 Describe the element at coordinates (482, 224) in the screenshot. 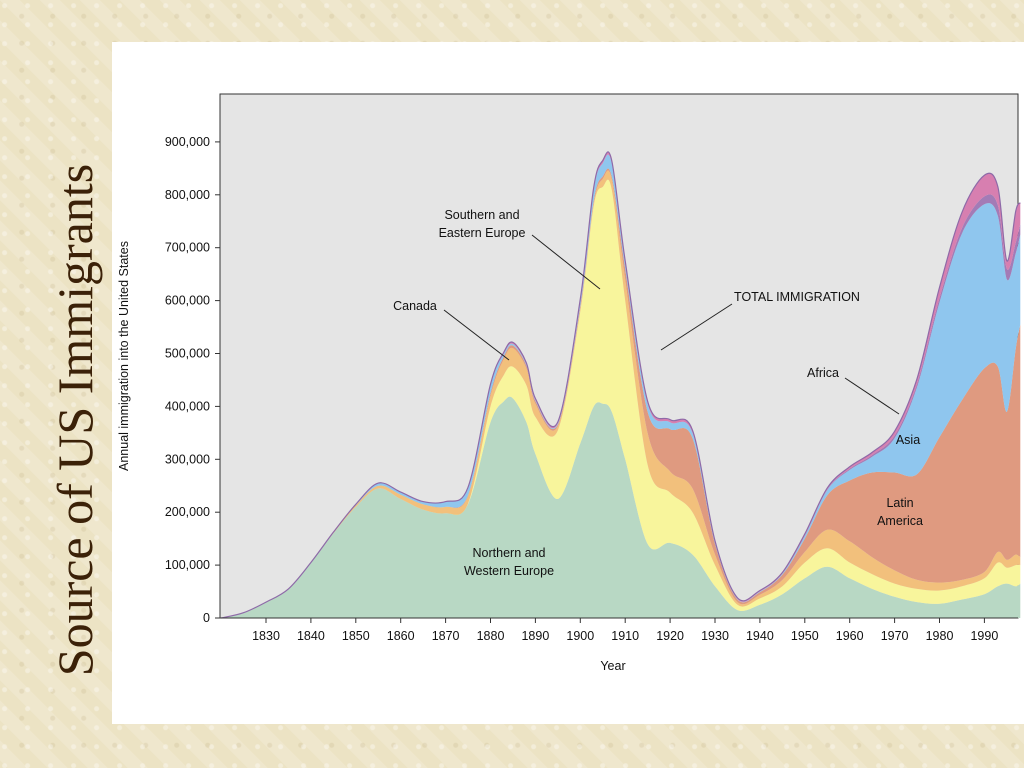

I see `annotation-southern-and-eastern-europe: Southern and Eastern Europe` at that location.